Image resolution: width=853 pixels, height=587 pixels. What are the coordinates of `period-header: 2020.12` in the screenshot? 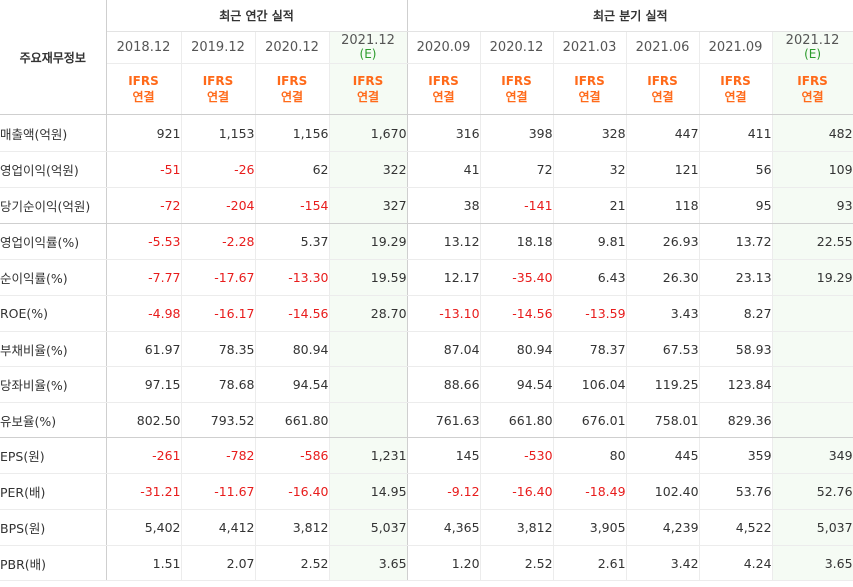 It's located at (292, 47).